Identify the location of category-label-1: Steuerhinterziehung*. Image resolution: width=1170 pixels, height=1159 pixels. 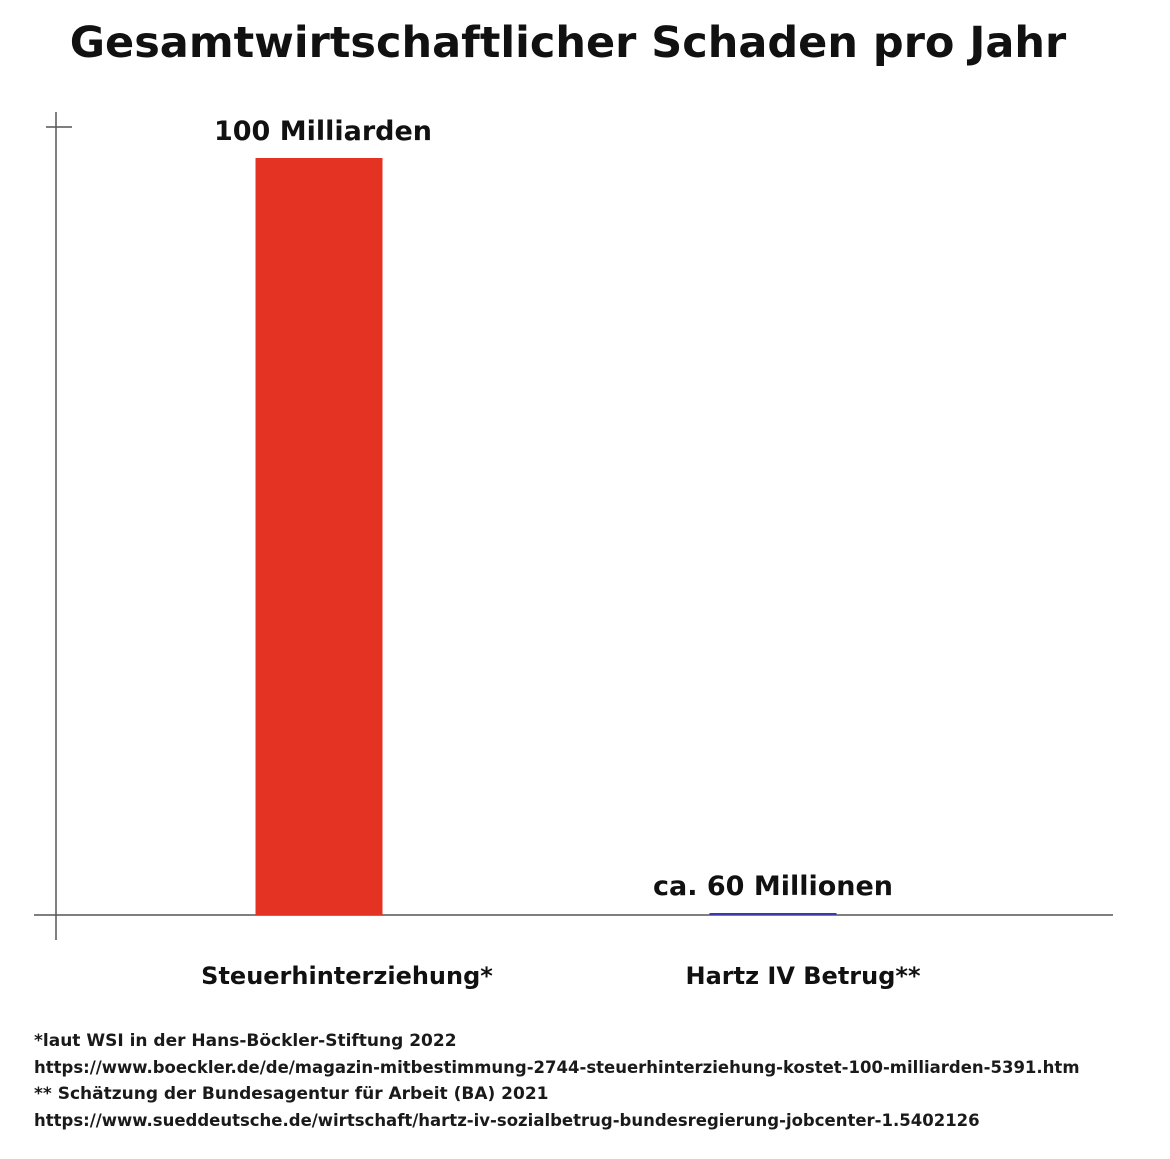
(347, 976).